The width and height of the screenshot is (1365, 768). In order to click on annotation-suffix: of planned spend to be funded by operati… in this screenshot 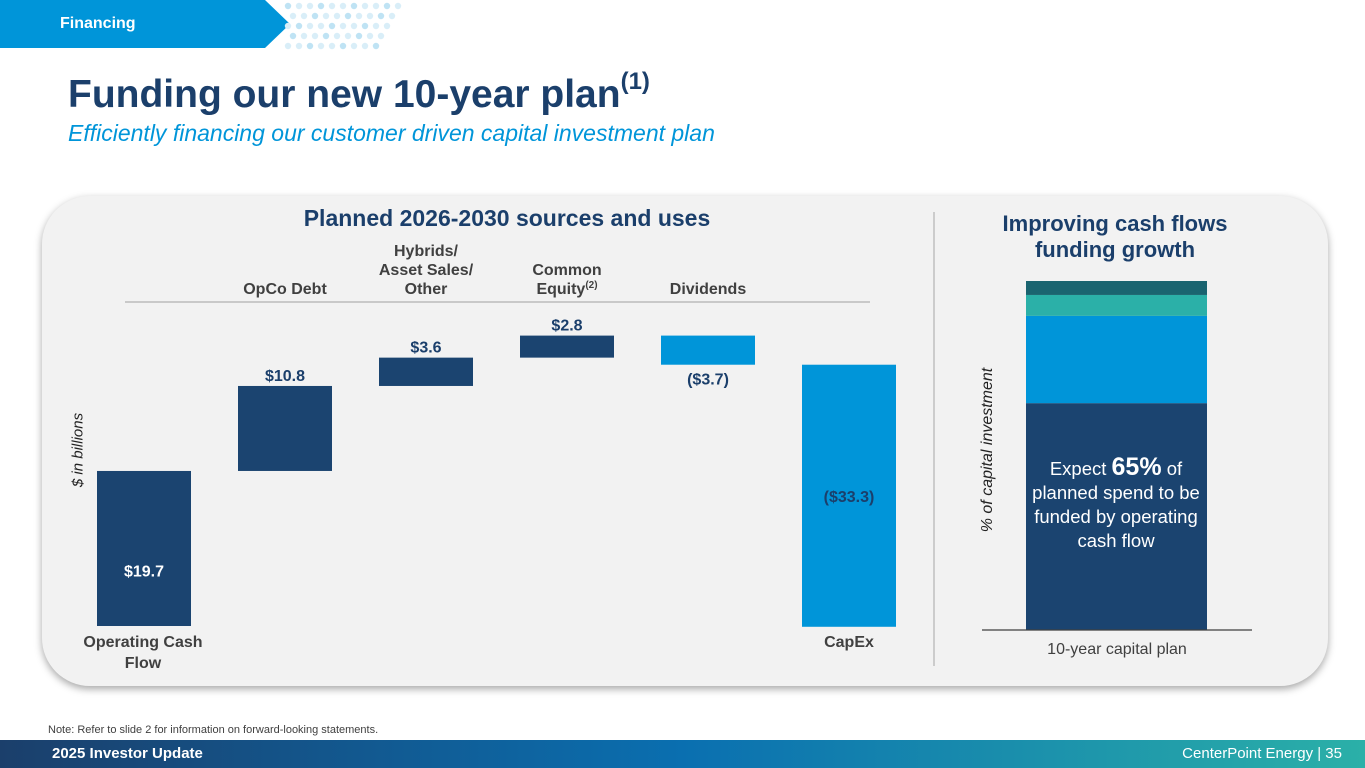, I will do `click(1116, 504)`.